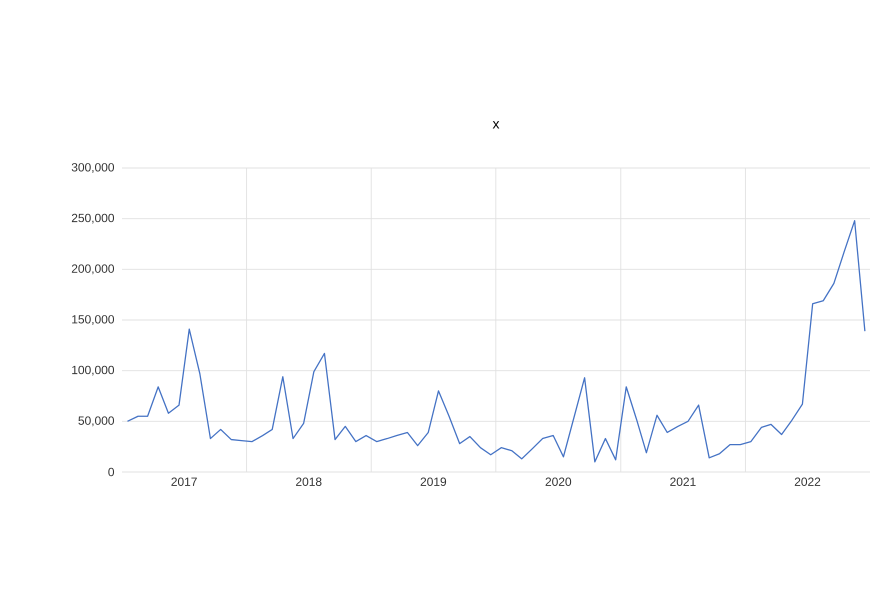  Describe the element at coordinates (433, 482) in the screenshot. I see `x-tick-label: 2019` at that location.